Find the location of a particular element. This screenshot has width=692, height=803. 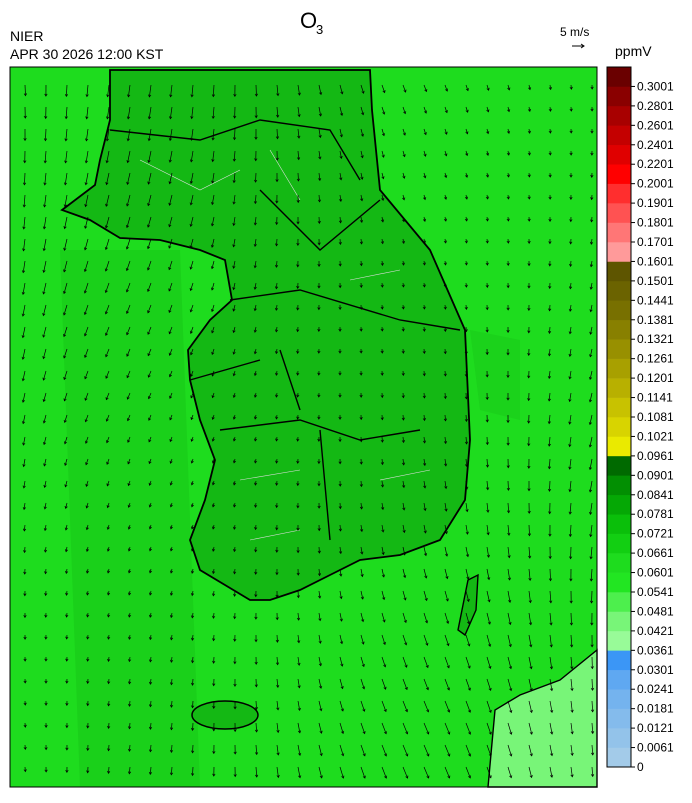

wind-scale-label: 5 m/s is located at coordinates (574, 32).